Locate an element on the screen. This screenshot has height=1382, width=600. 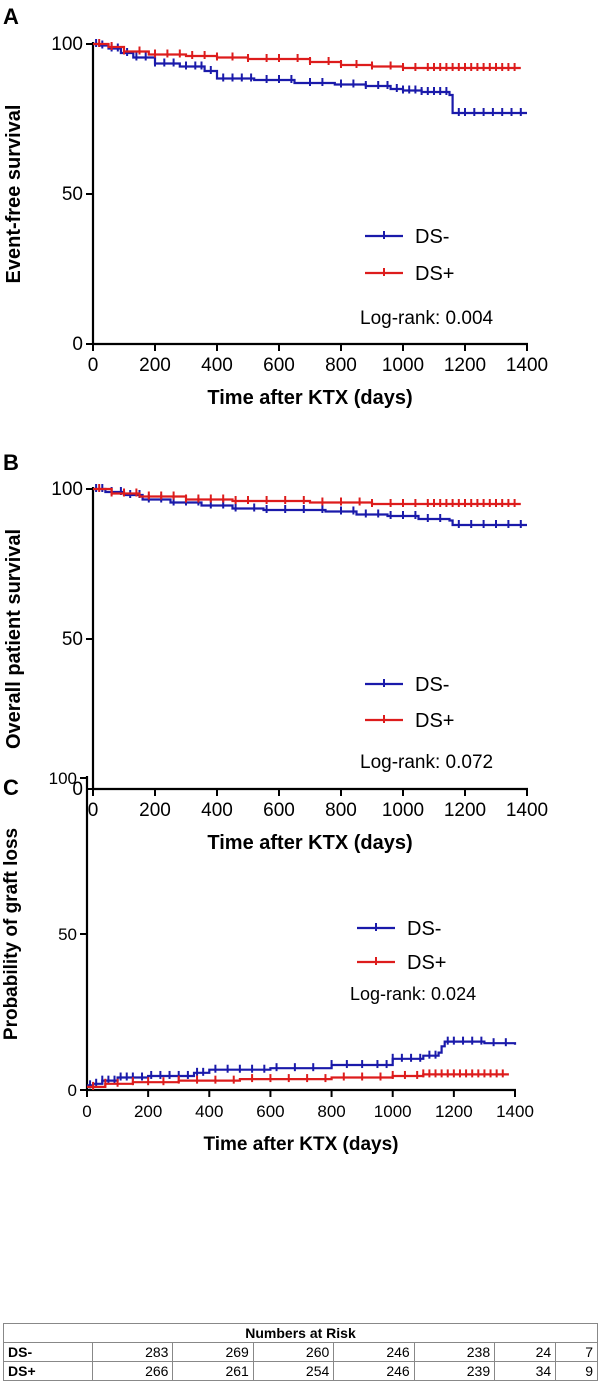
risk-value: 283 is located at coordinates (132, 1352).